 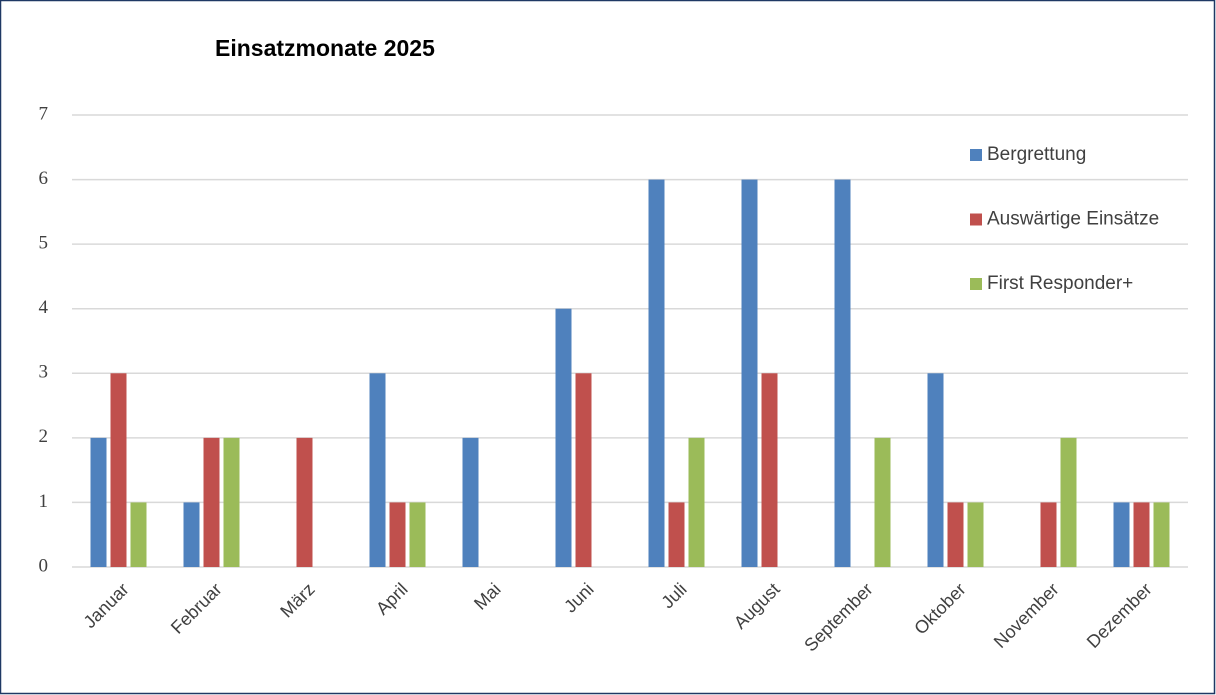 I want to click on y-tick-label: 4, so click(x=44, y=307).